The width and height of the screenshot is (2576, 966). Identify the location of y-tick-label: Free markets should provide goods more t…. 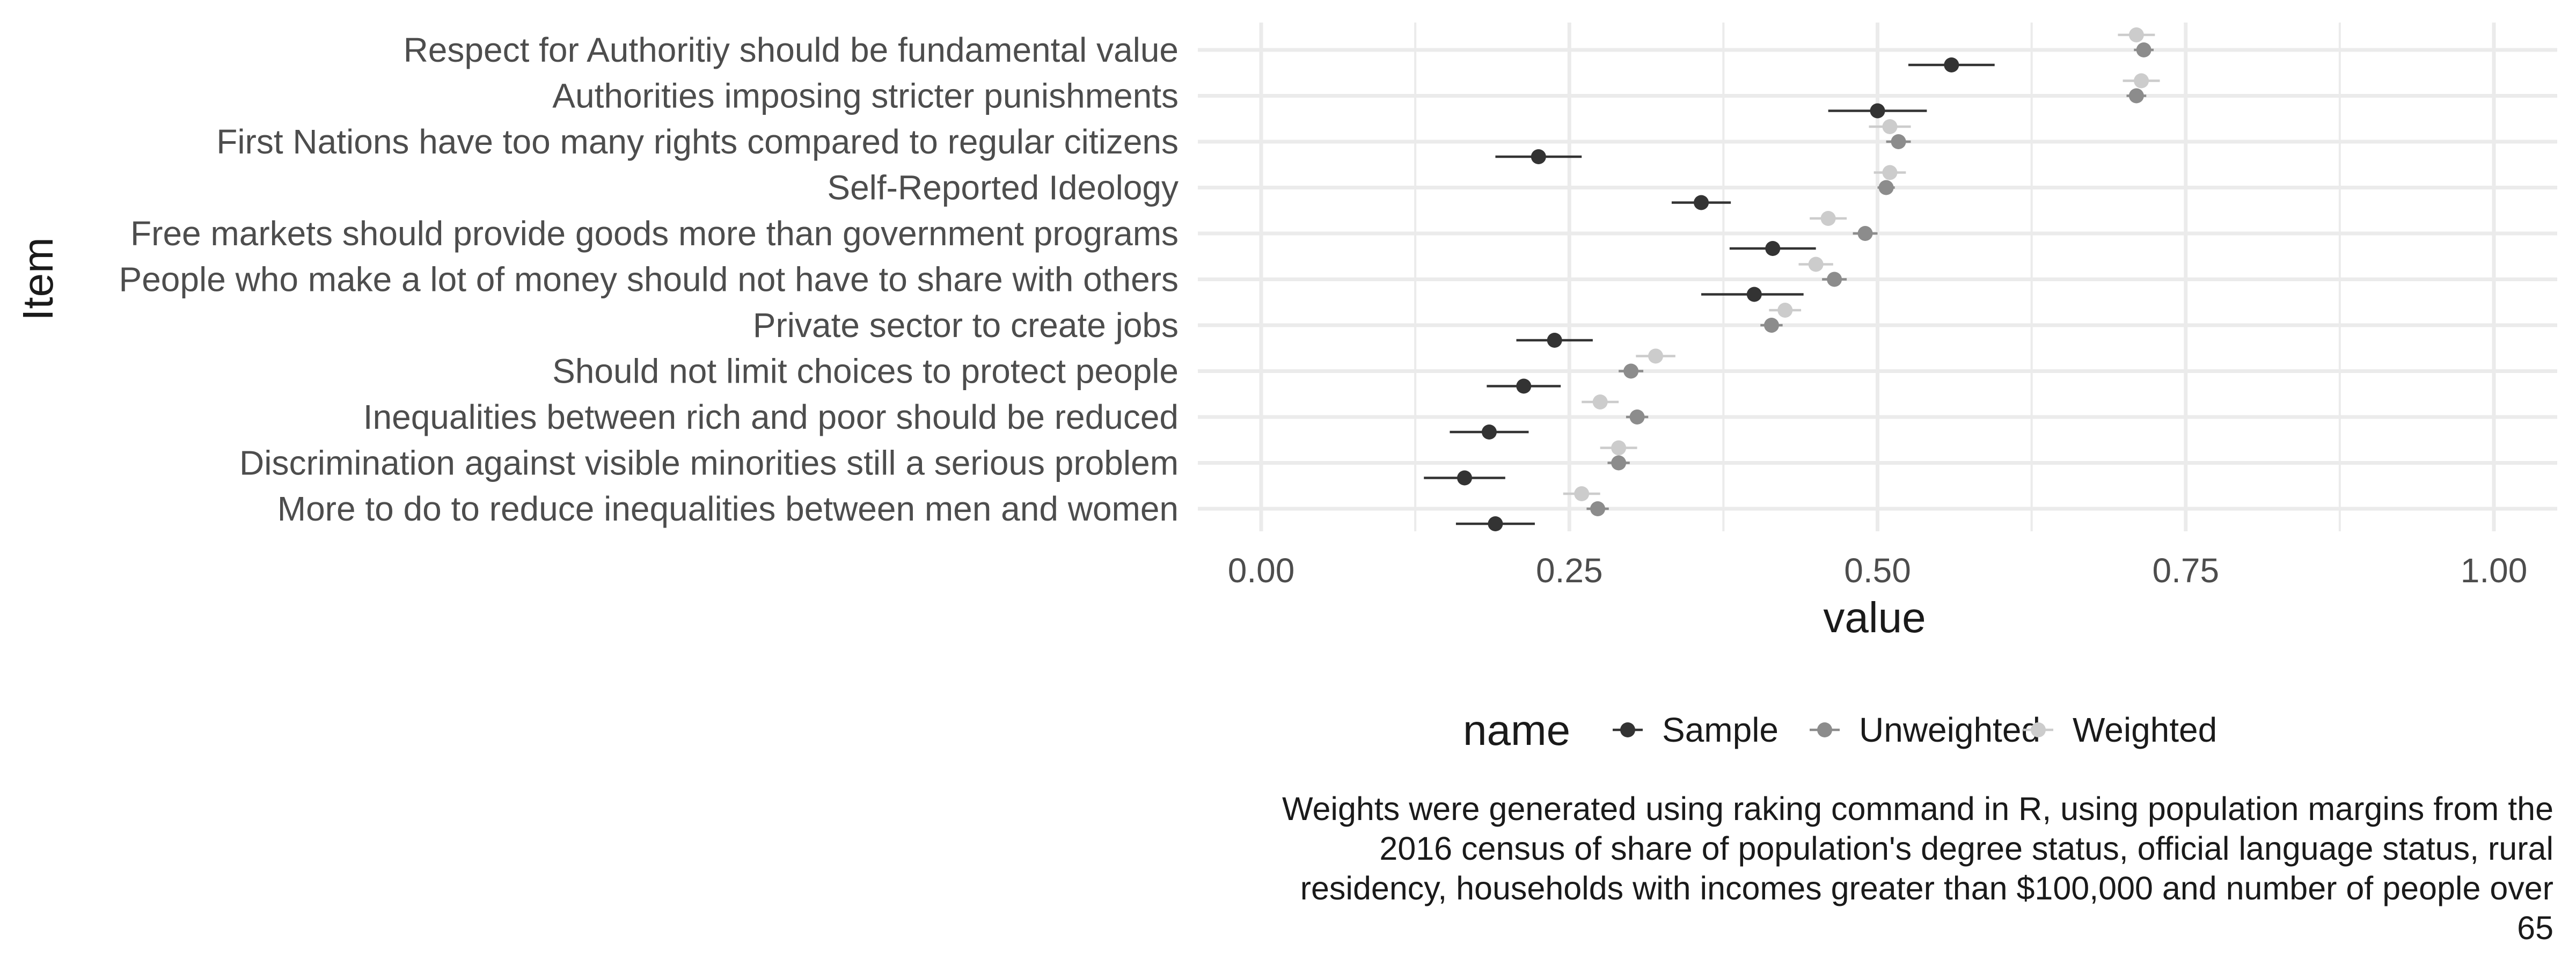
(654, 233).